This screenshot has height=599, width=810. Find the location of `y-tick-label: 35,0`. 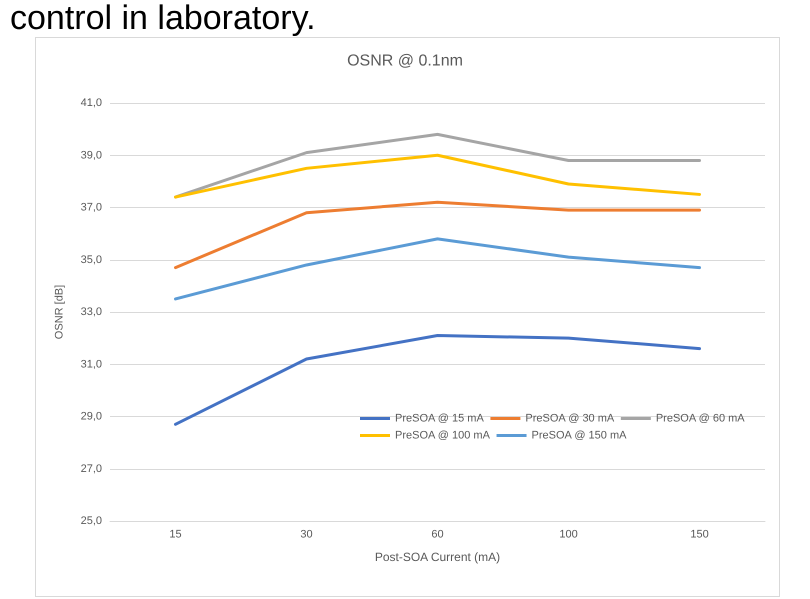

y-tick-label: 35,0 is located at coordinates (91, 260).